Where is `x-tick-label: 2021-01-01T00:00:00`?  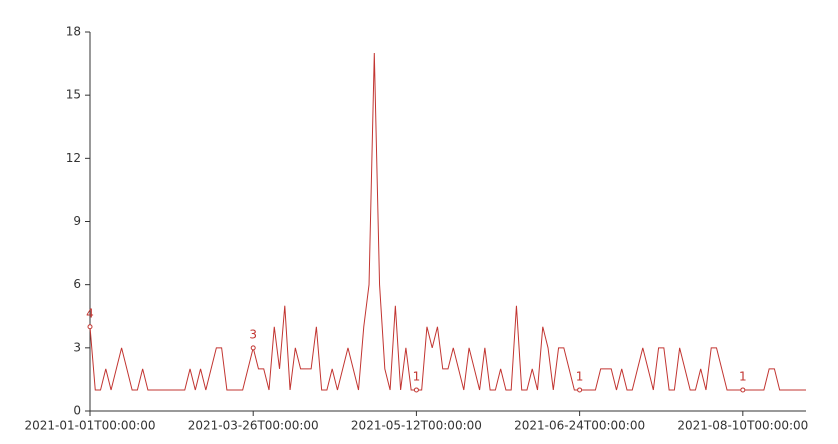
x-tick-label: 2021-01-01T00:00:00 is located at coordinates (90, 426).